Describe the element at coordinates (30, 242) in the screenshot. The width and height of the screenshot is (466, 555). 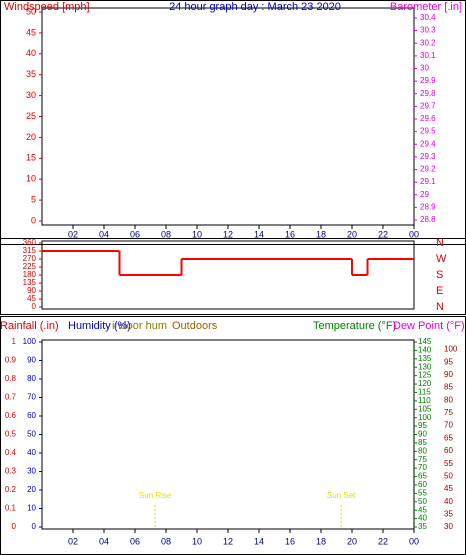
I see `y-tick-label: 360` at that location.